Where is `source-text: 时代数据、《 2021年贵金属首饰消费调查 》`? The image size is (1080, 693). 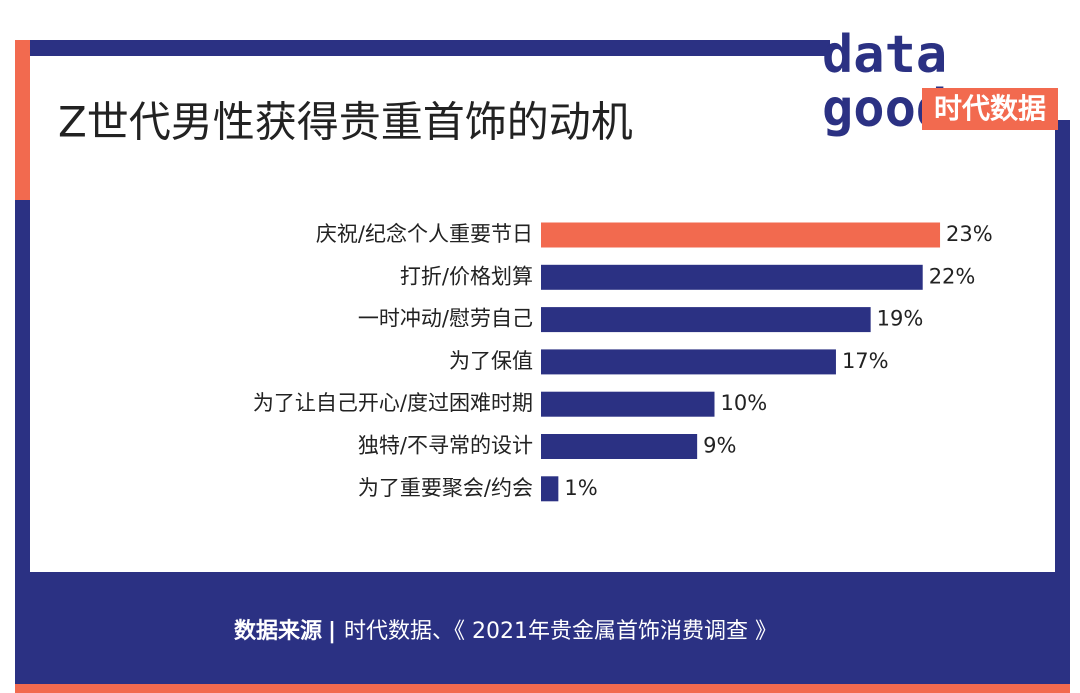 source-text: 时代数据、《 2021年贵金属首饰消费调查 》 is located at coordinates (560, 631).